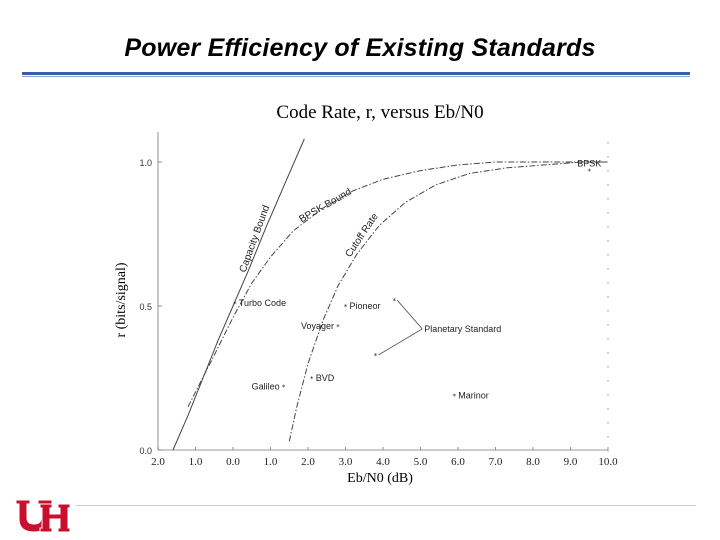 The width and height of the screenshot is (720, 540). What do you see at coordinates (589, 164) in the screenshot?
I see `point-label: BPSK` at bounding box center [589, 164].